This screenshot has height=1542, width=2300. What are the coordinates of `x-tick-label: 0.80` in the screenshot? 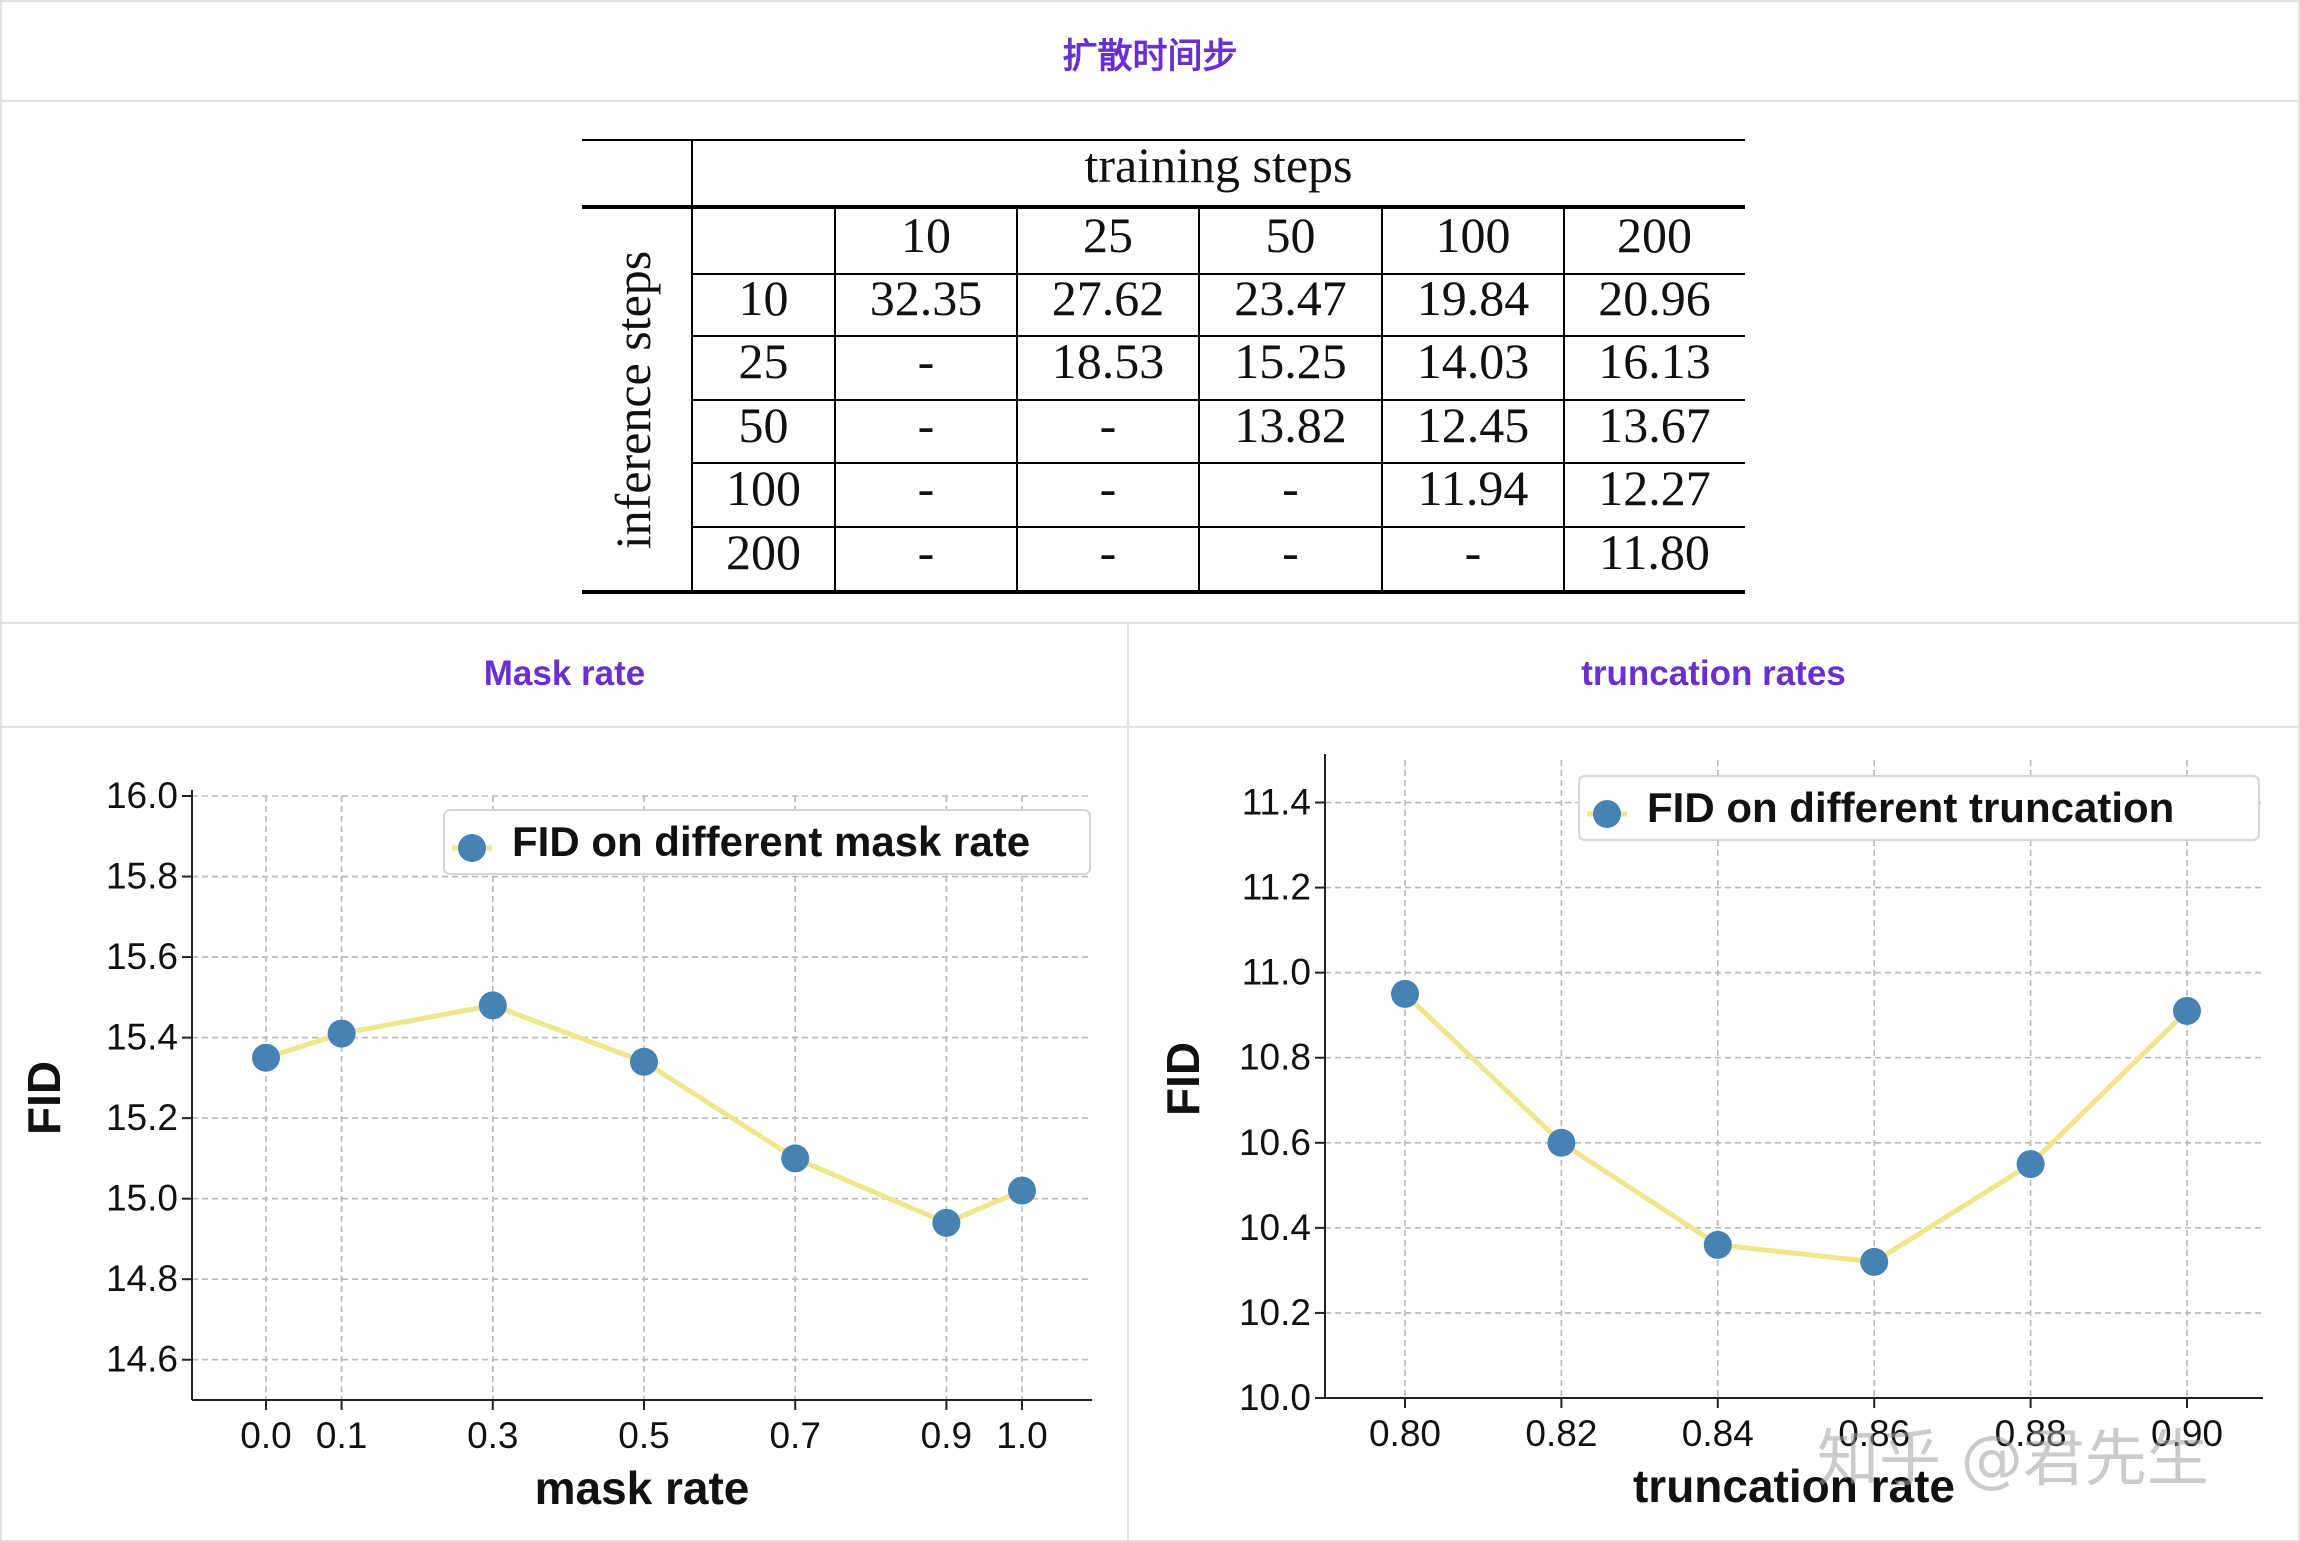 It's located at (1405, 1433).